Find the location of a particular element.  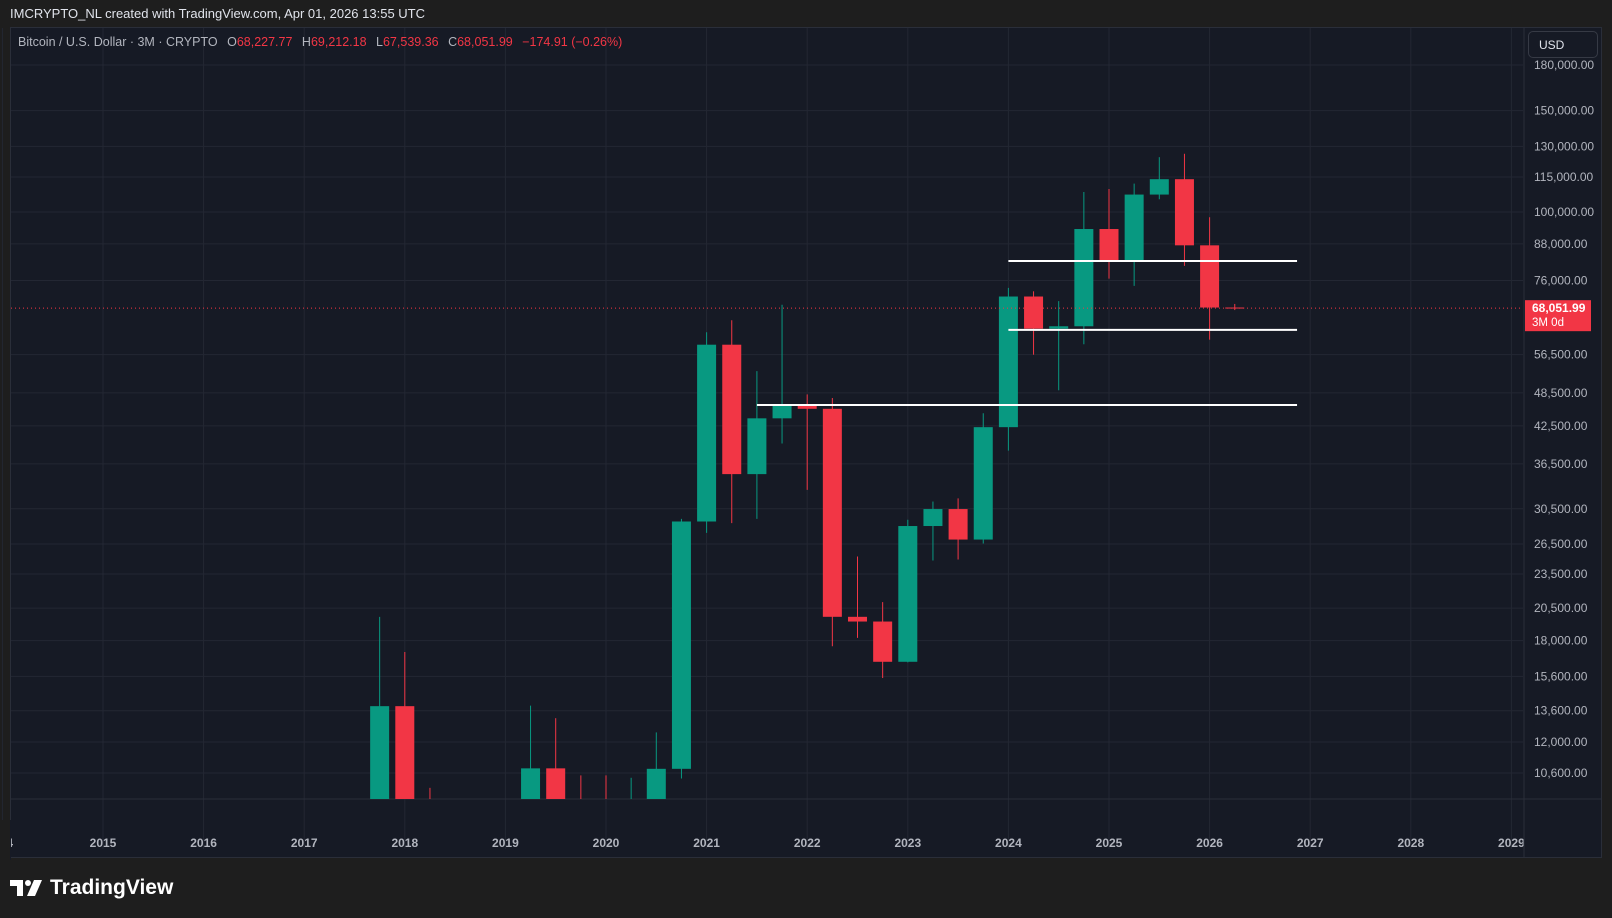

y-tick-label: 10,600.00 is located at coordinates (1561, 773).